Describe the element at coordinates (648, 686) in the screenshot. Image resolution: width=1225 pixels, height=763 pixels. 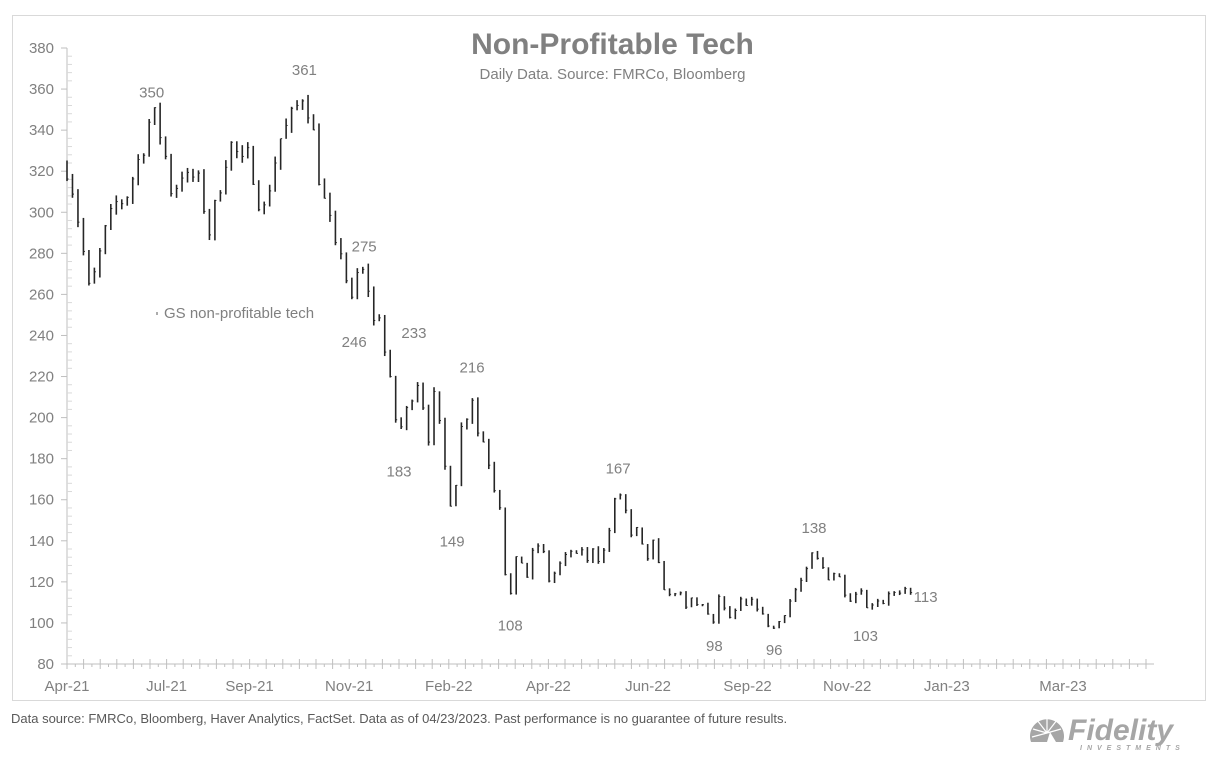
I see `x-tick-label: Jun-22` at that location.